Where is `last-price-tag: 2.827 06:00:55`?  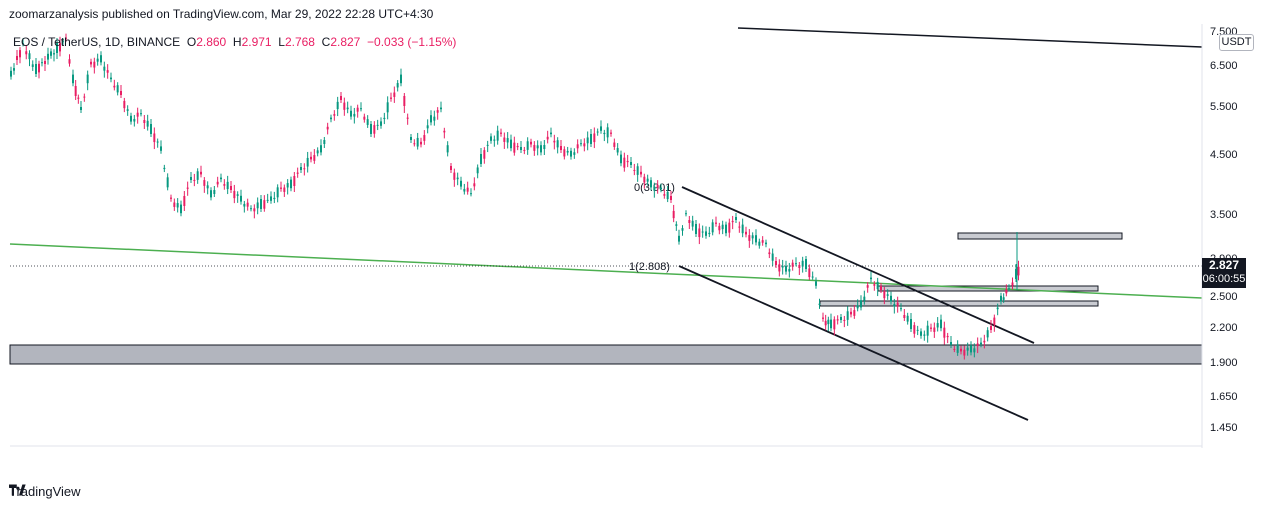
last-price-tag: 2.827 06:00:55 is located at coordinates (1224, 273).